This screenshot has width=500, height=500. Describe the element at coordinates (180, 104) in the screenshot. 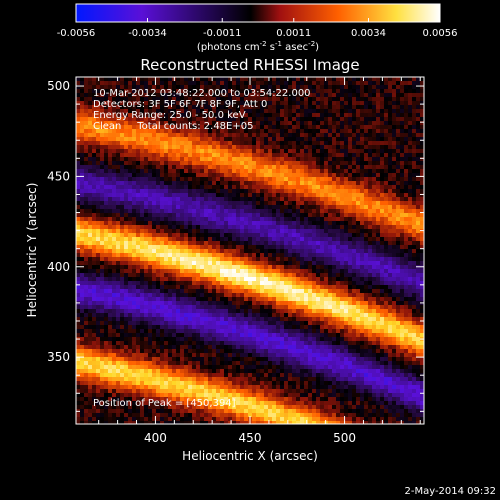

I see `annotation-detectors: Detectors: 3F 5F 6F 7F 8F 9F, Att 0` at that location.